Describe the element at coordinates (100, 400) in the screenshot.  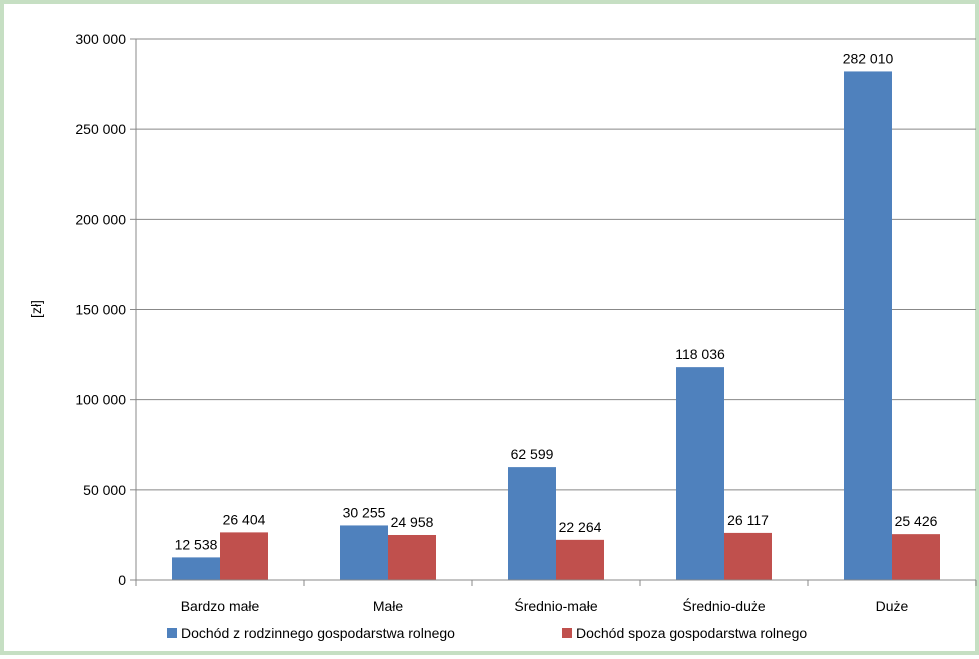
I see `y-tick-label: 100 000` at that location.